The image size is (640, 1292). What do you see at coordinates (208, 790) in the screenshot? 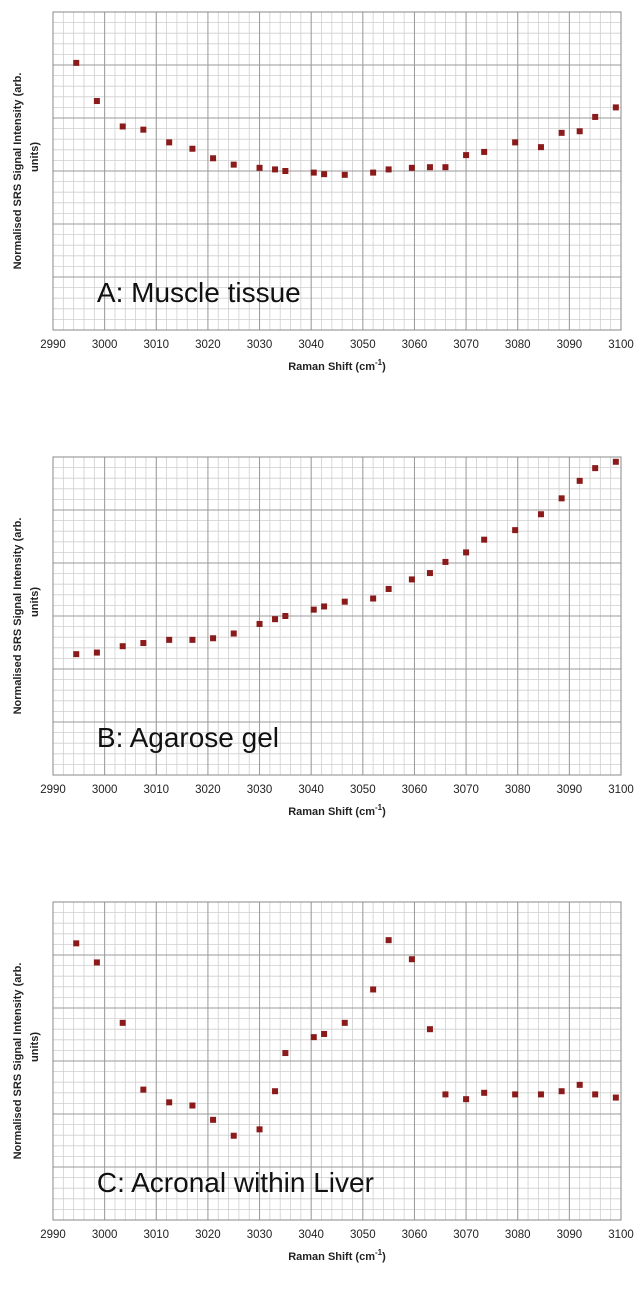
I see `x-tick-label: 3020` at bounding box center [208, 790].